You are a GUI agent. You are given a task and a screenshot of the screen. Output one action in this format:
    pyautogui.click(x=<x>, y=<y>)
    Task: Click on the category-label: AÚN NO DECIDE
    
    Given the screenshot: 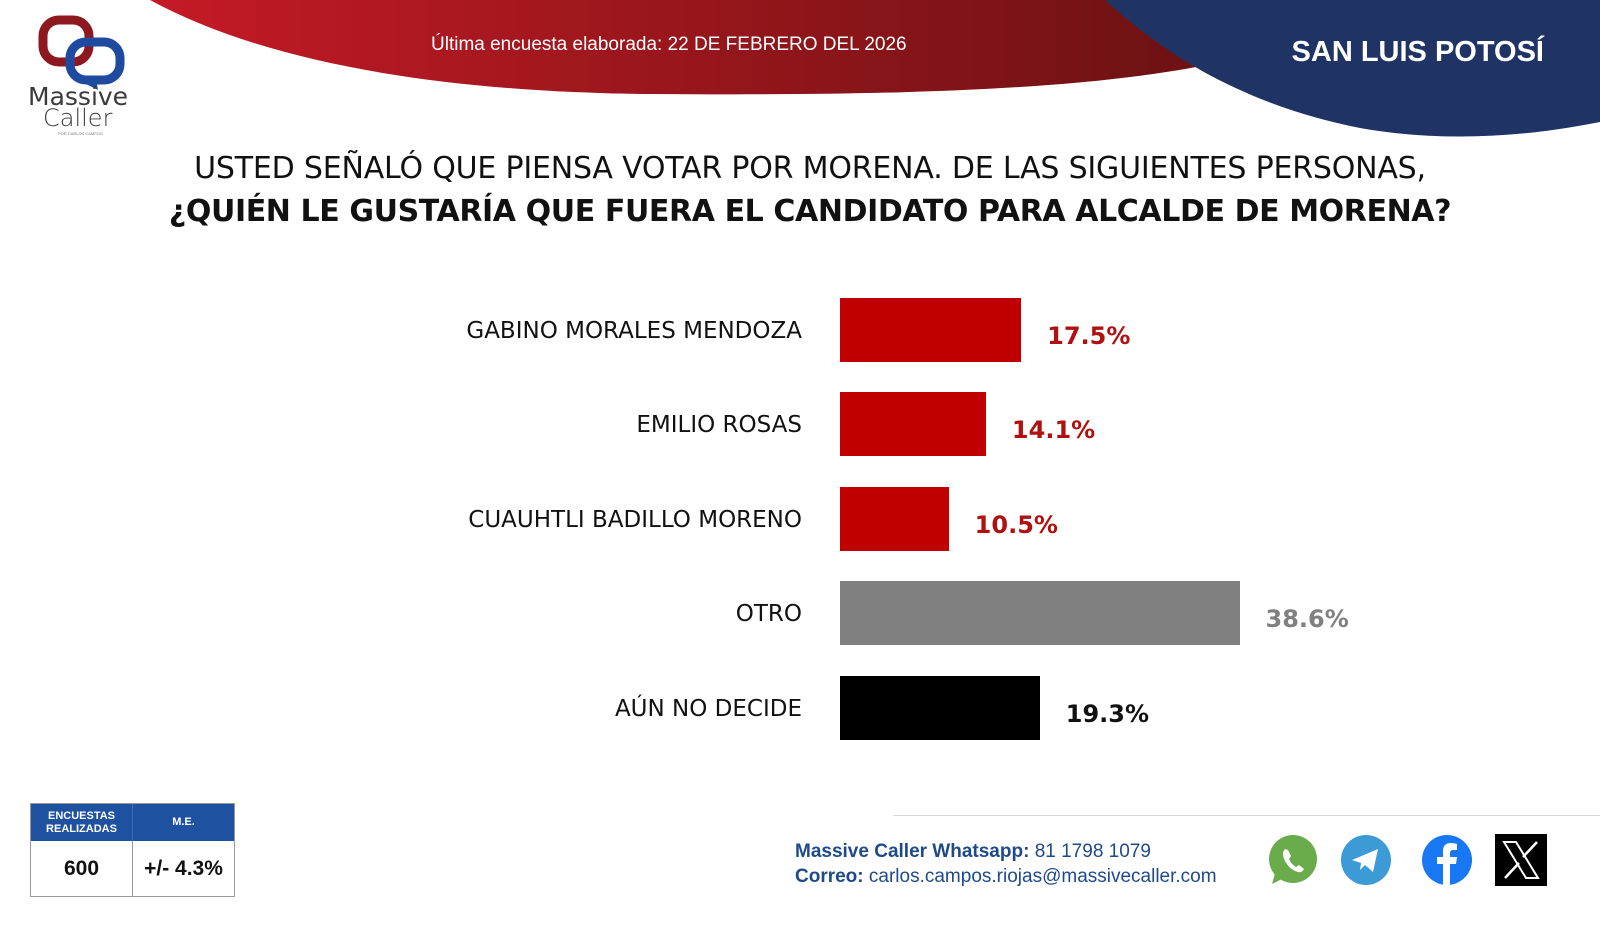 What is the action you would take?
    pyautogui.click(x=708, y=708)
    